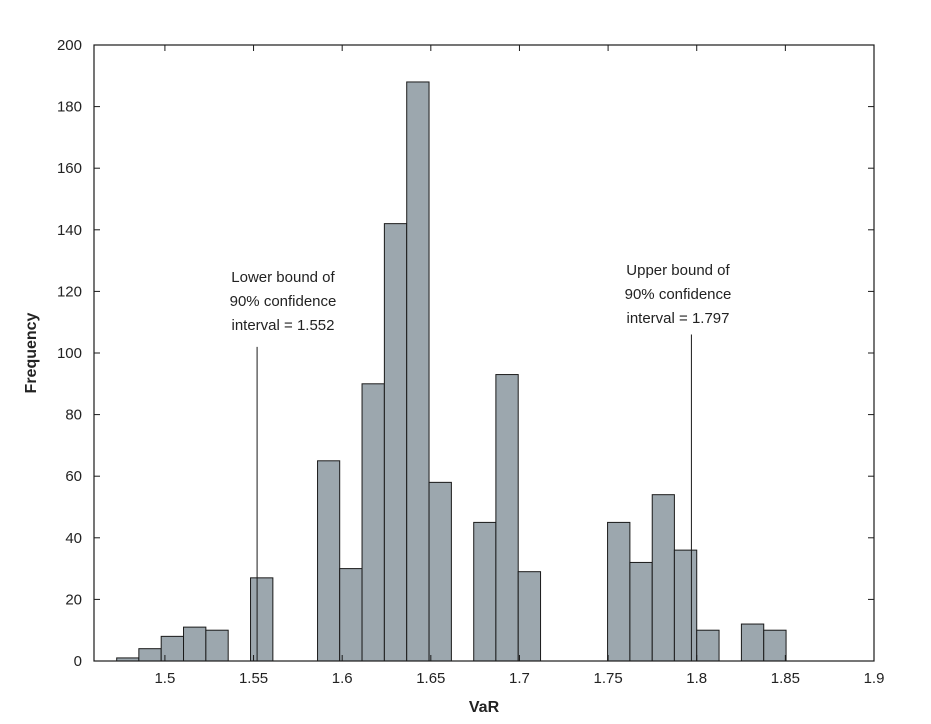 The width and height of the screenshot is (931, 724). What do you see at coordinates (678, 294) in the screenshot?
I see `upper-bound-label-line-2: 90% confidence` at bounding box center [678, 294].